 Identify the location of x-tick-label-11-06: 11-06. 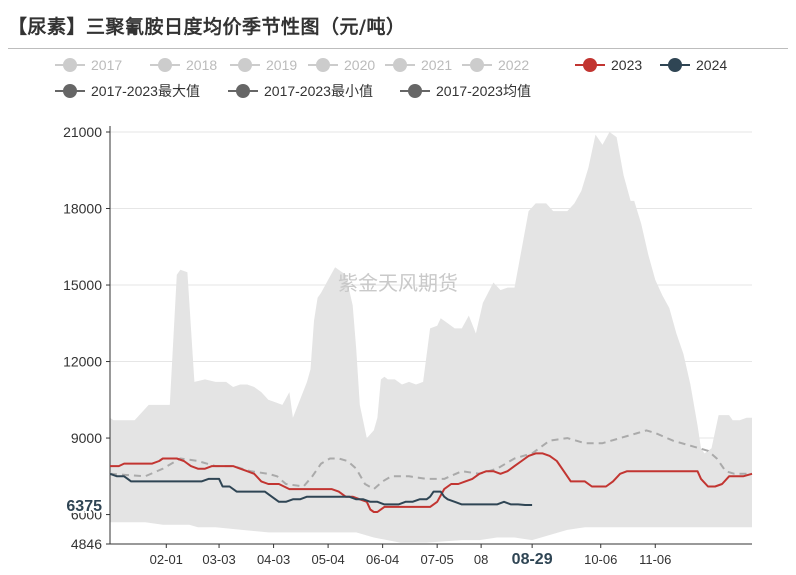
(655, 559).